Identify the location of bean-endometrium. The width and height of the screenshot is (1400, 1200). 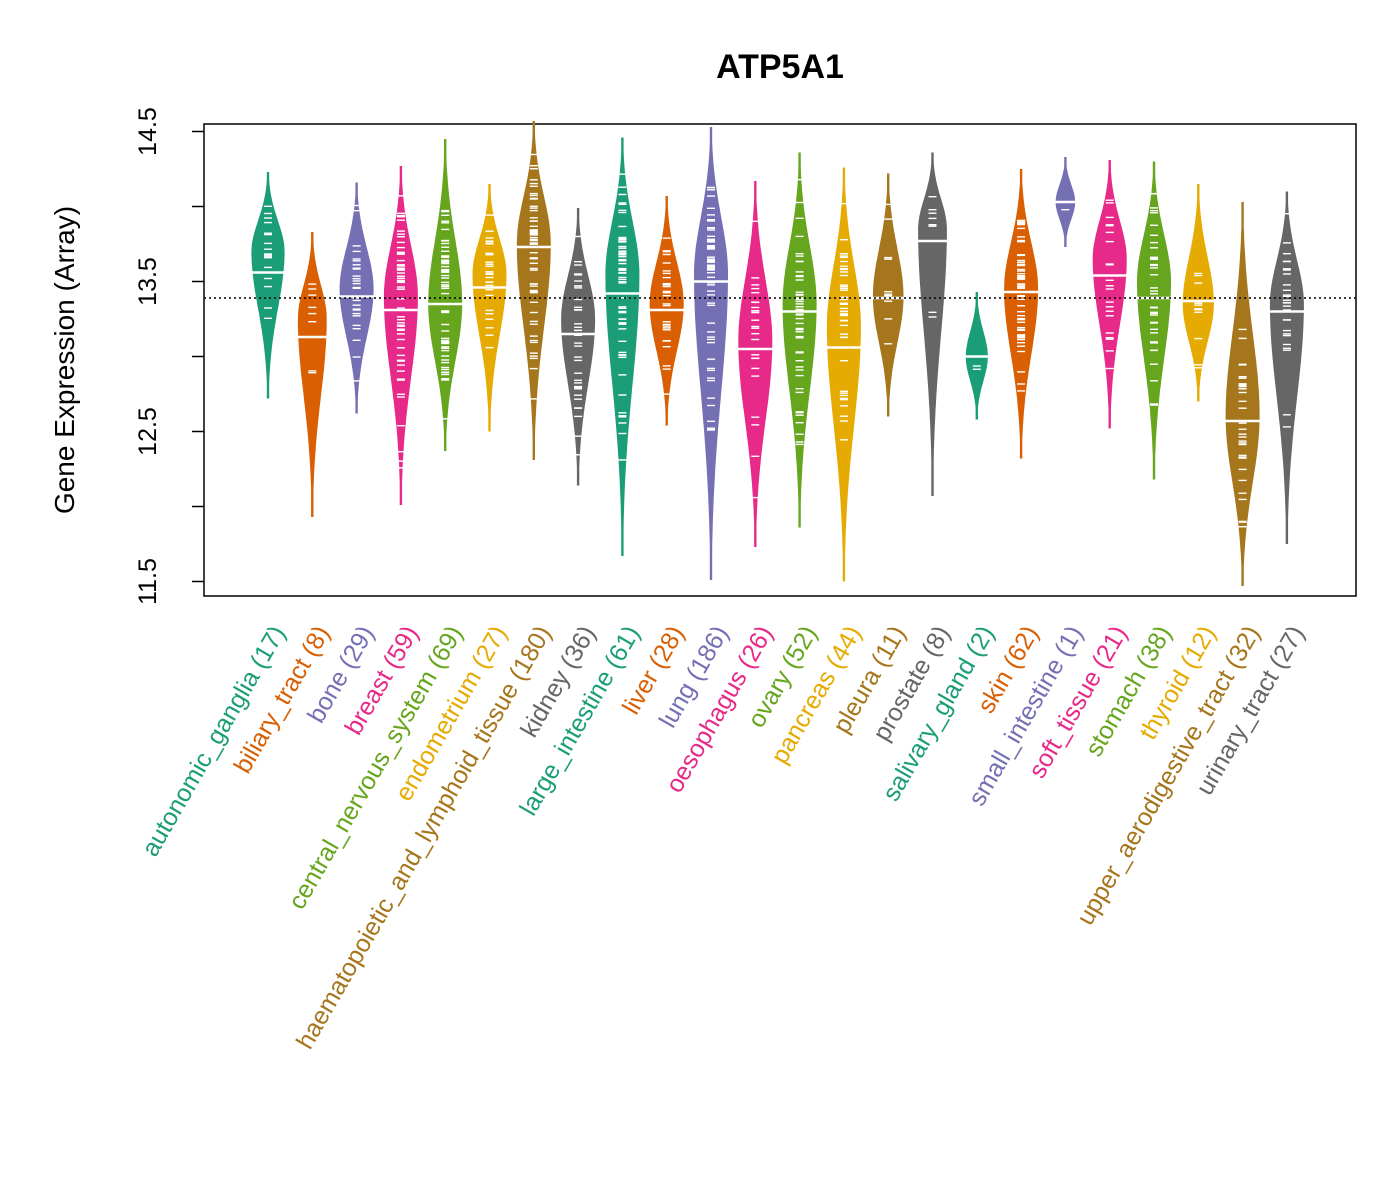
(489, 308).